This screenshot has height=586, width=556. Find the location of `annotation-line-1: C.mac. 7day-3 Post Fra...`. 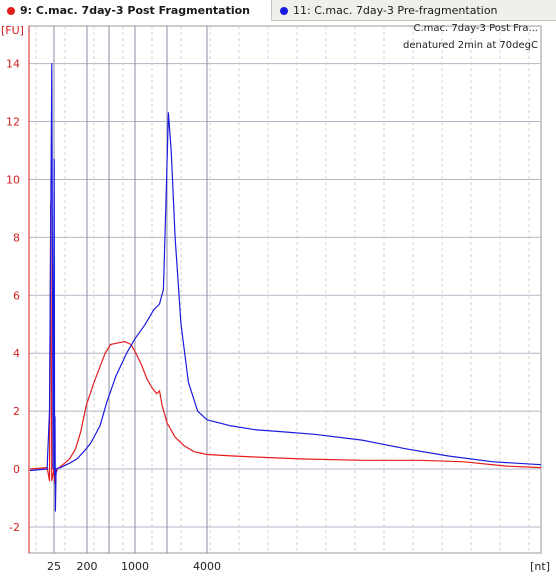

annotation-line-1: C.mac. 7day-3 Post Fra... is located at coordinates (475, 28).